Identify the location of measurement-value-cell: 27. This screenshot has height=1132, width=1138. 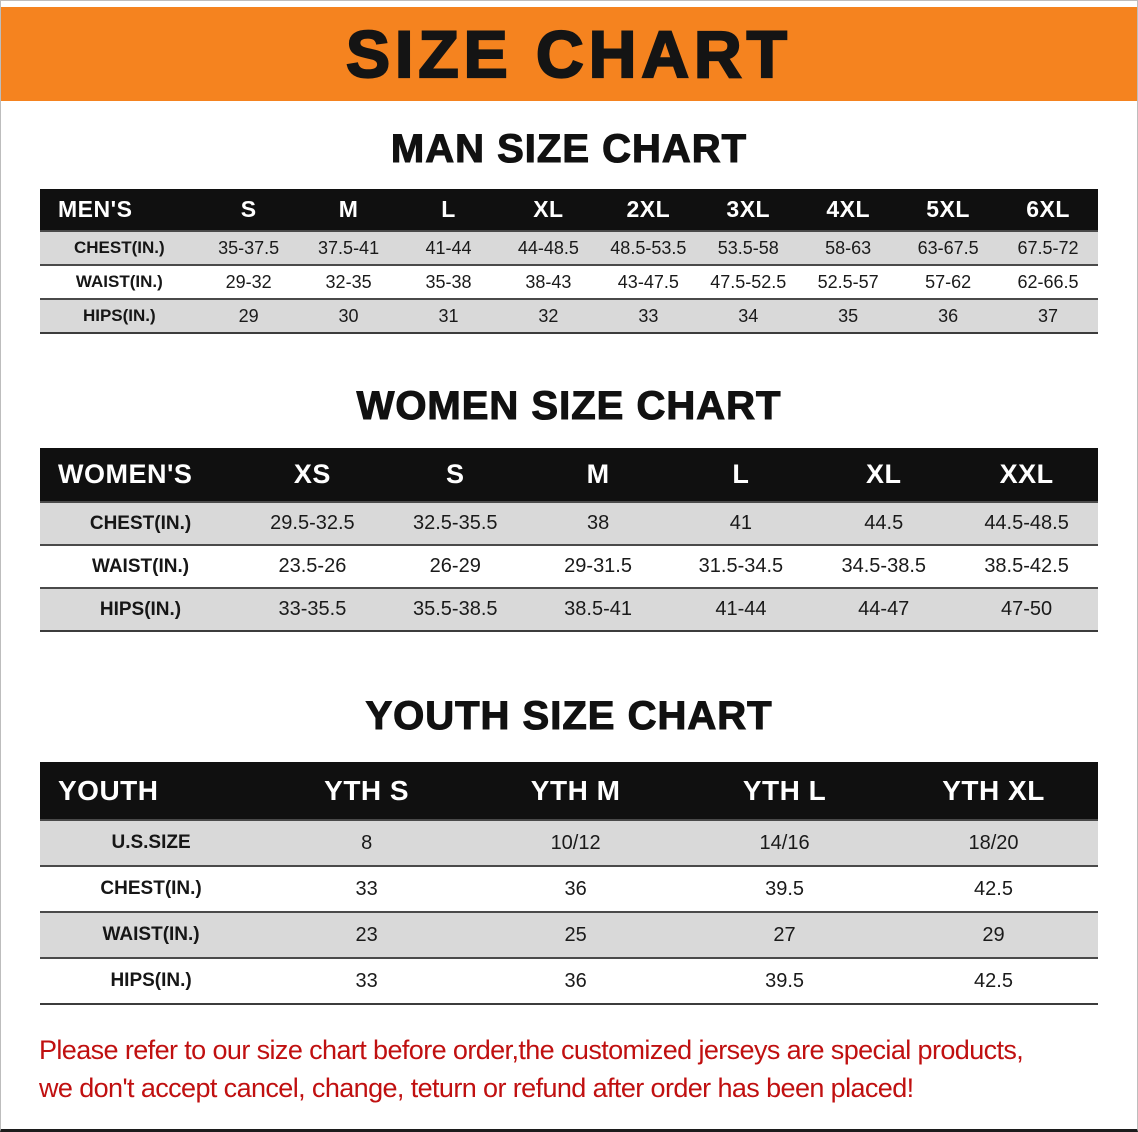
(785, 934).